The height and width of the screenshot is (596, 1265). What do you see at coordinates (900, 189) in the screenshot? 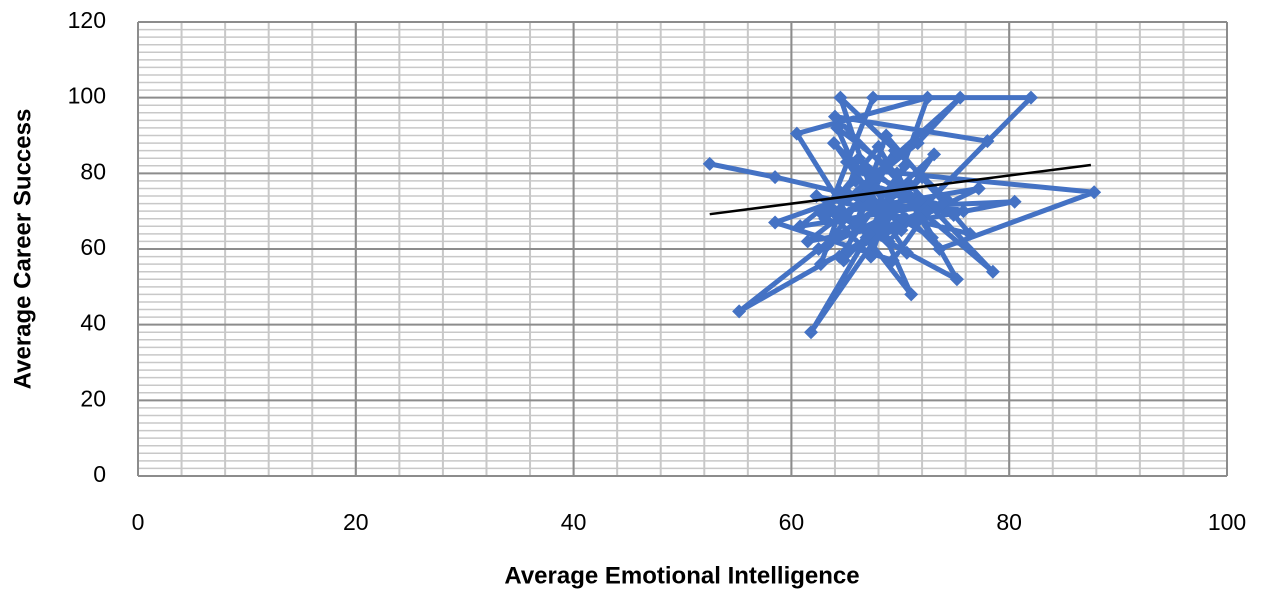
I see `trendline` at bounding box center [900, 189].